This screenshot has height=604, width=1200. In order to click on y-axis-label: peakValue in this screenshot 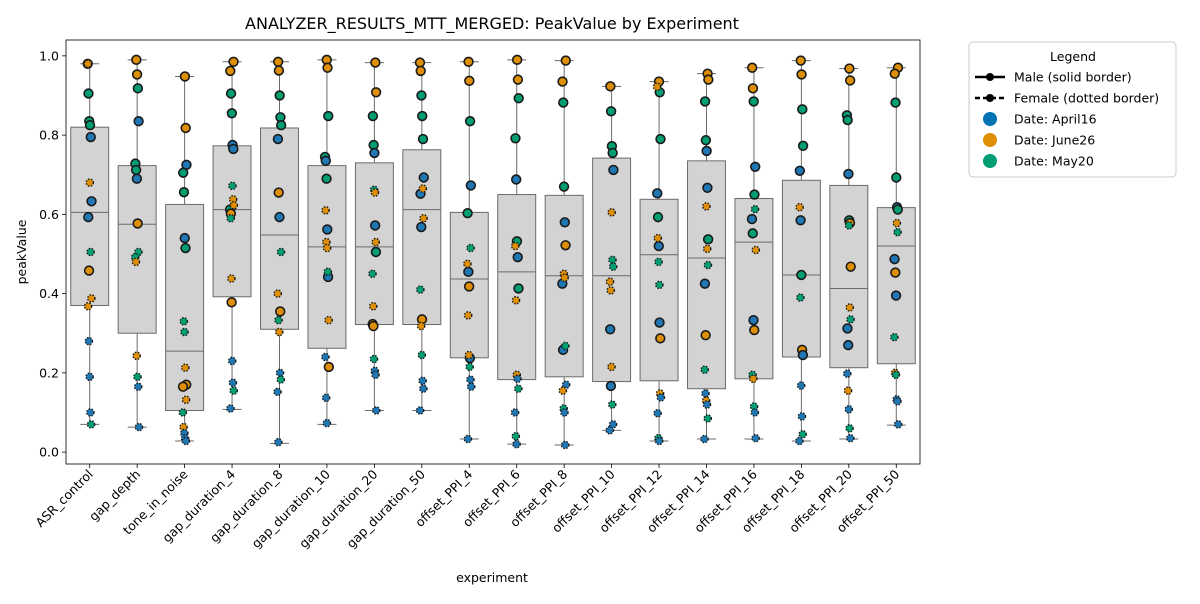, I will do `click(21, 251)`.